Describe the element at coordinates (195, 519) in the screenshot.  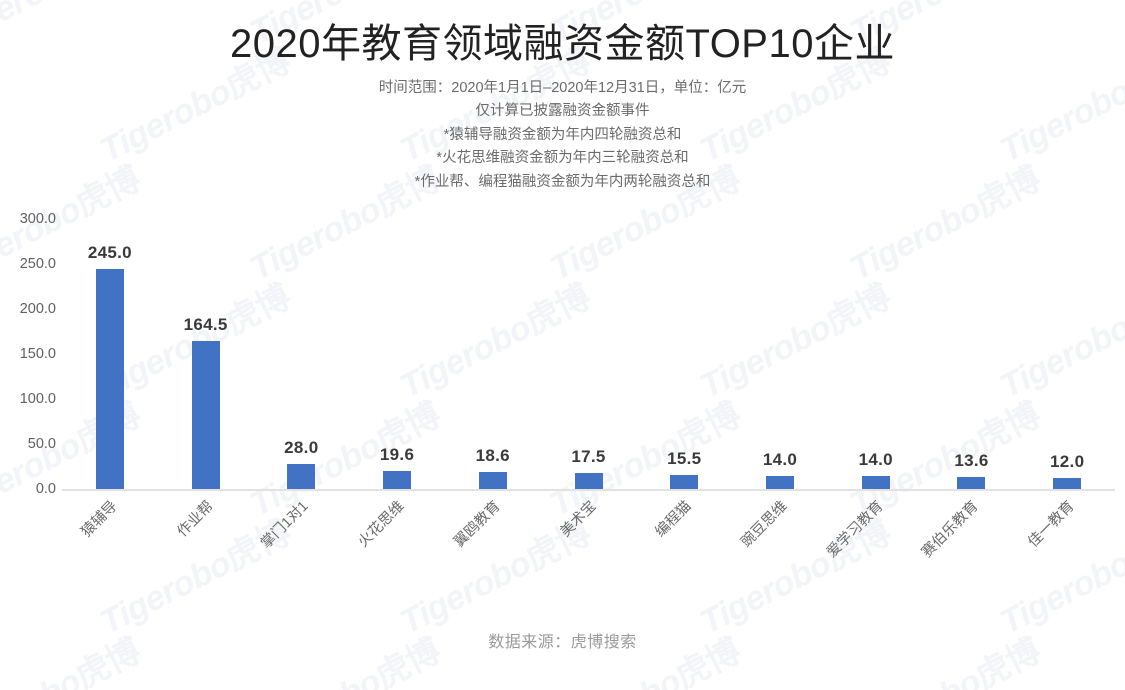
I see `x-axis-category-label: 作业帮` at that location.